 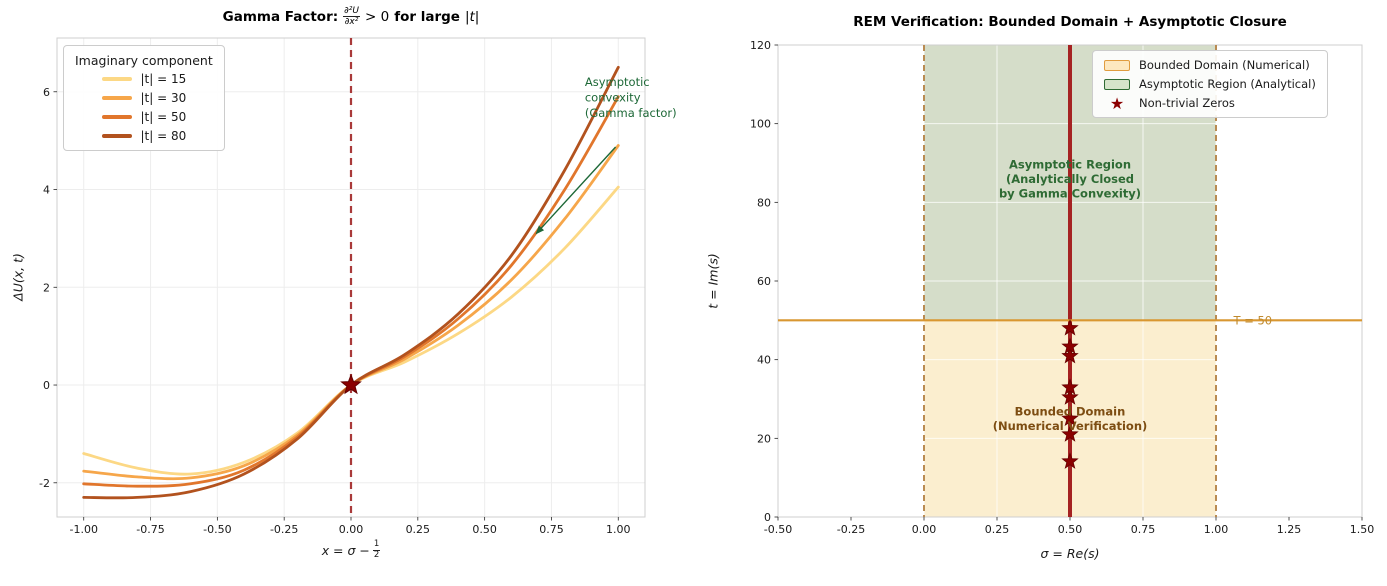 I want to click on legend-star-icon: ★, so click(x=1117, y=103).